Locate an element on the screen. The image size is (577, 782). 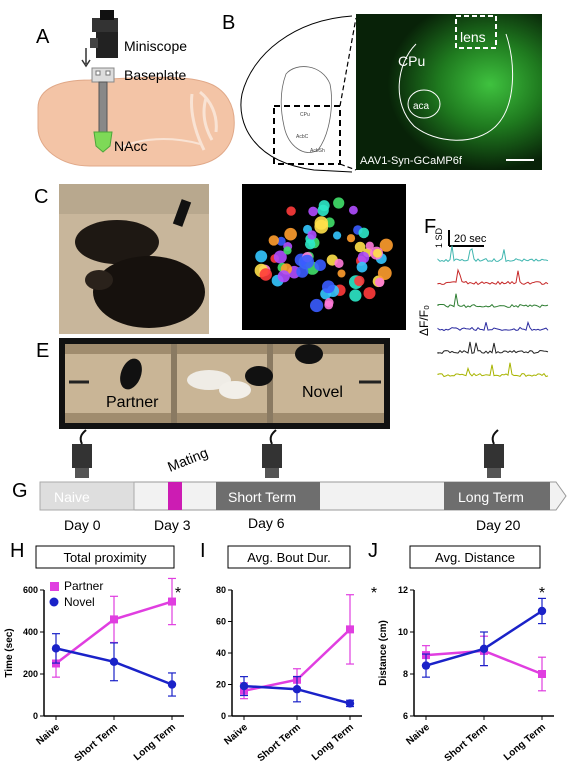
panel-b-fluorescence-image: CPu aca lens AAV1-Syn-GCaMP6f is located at coordinates (449, 92).